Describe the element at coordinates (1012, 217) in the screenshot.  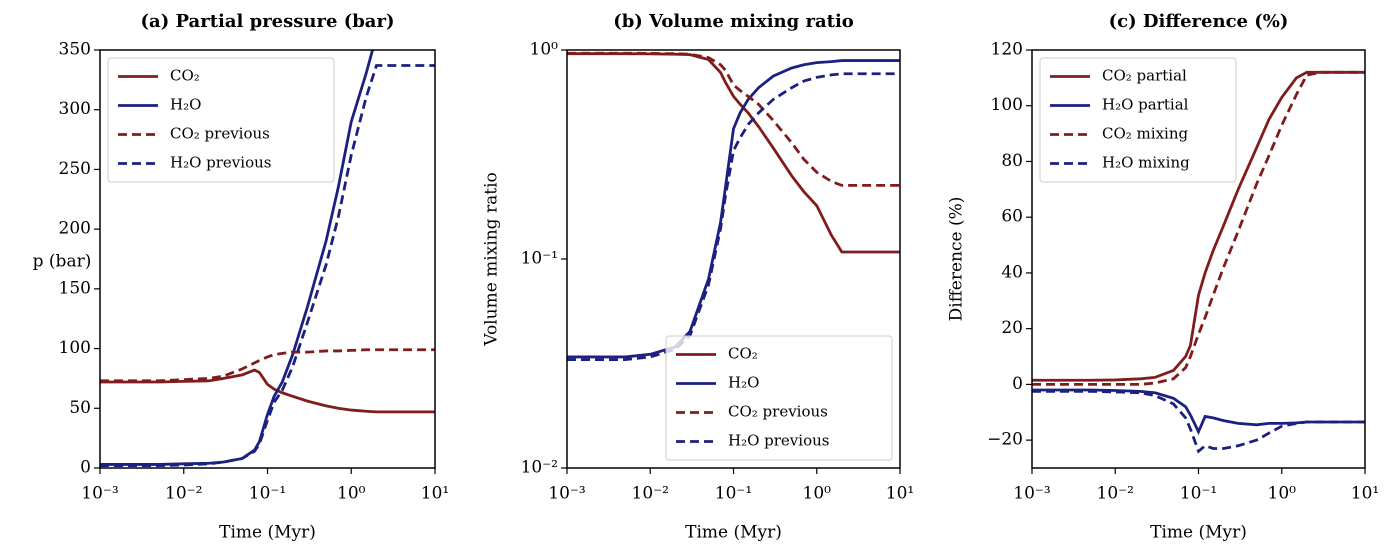
I see `y-tick-label: 60` at that location.